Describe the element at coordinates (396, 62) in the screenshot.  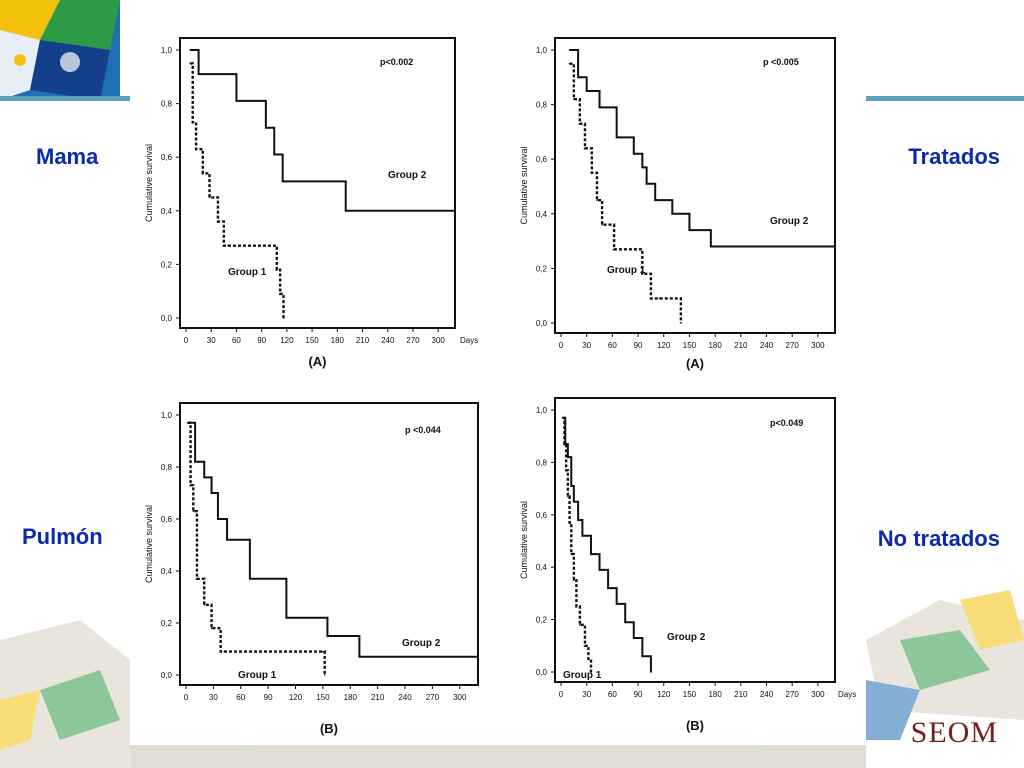
I see `p-value-annotation: p<0.002` at that location.